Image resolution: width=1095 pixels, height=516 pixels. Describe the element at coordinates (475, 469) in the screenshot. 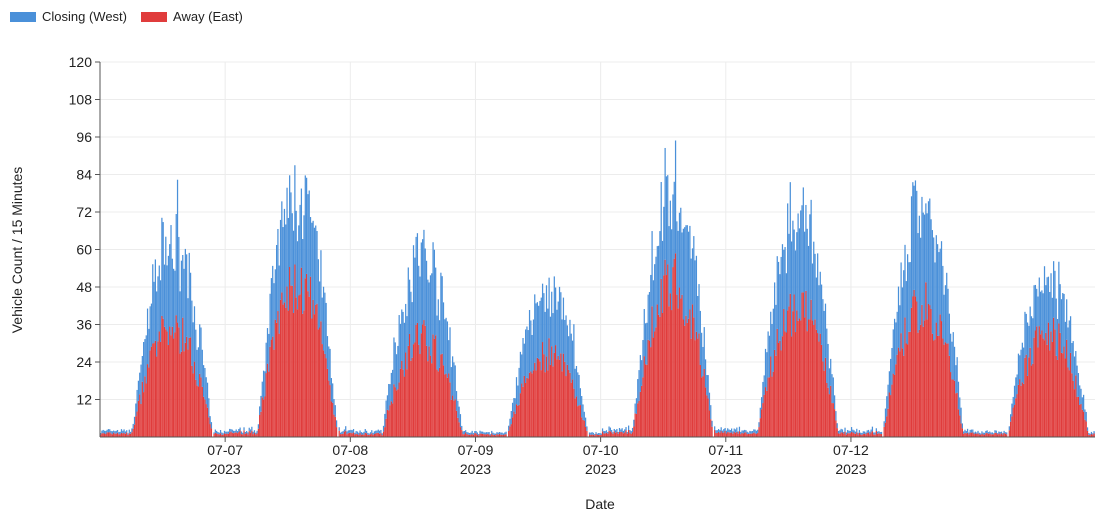

I see `x-tick-label-year: 2023` at that location.